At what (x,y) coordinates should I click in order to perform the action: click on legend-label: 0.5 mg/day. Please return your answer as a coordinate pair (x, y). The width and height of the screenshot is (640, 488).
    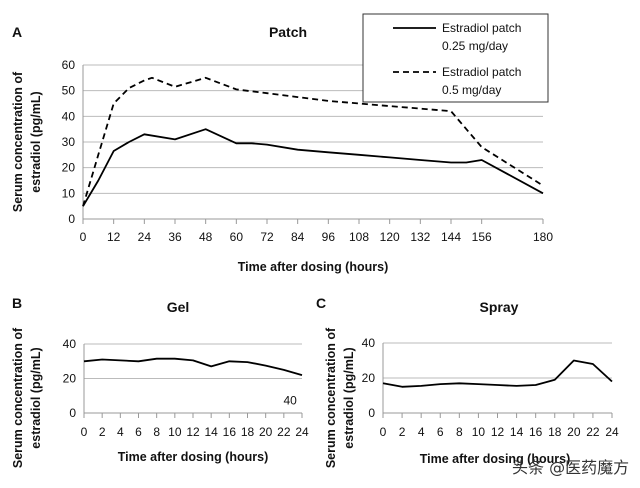
    Looking at the image, I should click on (471, 90).